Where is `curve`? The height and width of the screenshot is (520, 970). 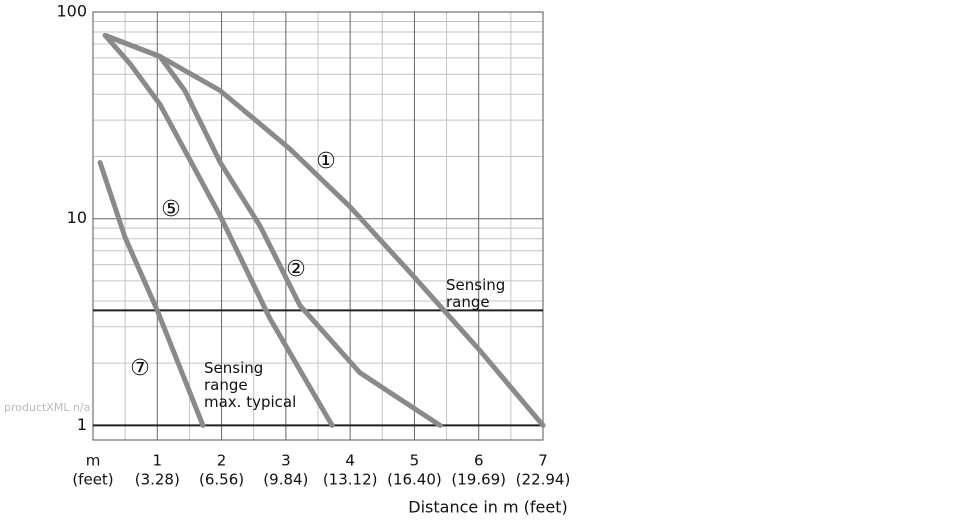
curve is located at coordinates (151, 294).